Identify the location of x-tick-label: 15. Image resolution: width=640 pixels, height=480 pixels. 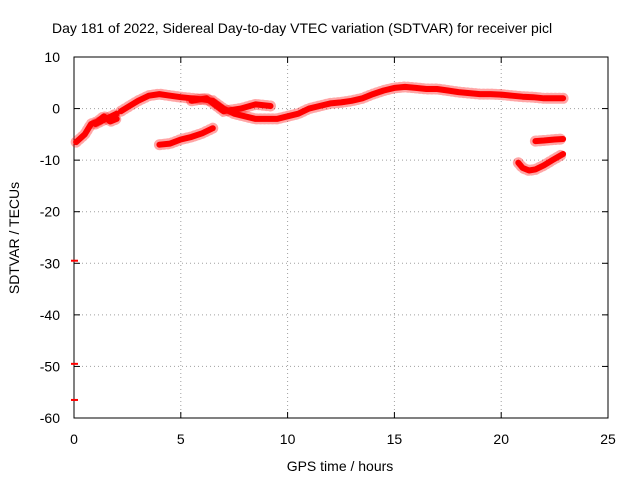
(395, 439).